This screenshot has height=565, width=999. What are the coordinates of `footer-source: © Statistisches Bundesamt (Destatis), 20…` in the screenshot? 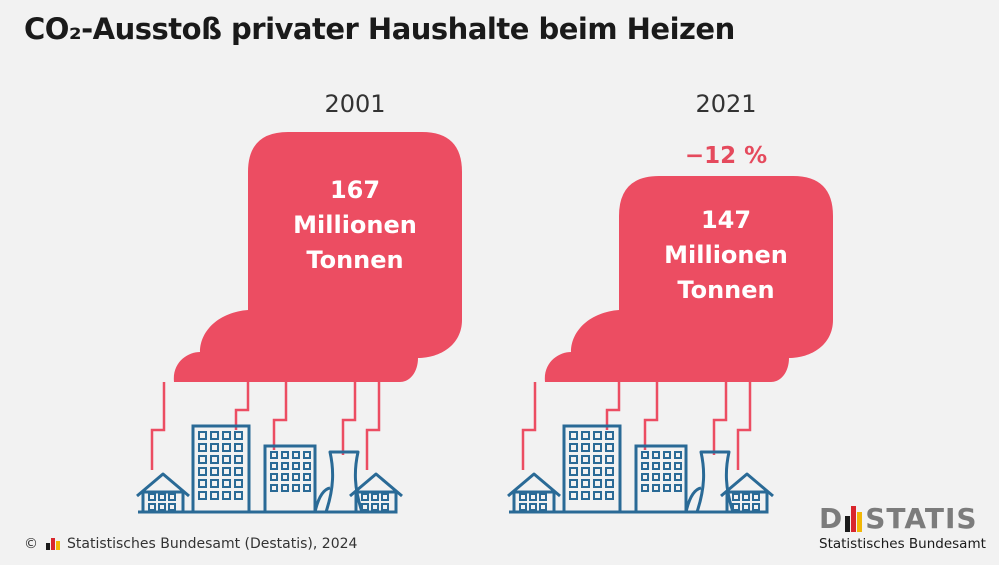 It's located at (190, 544).